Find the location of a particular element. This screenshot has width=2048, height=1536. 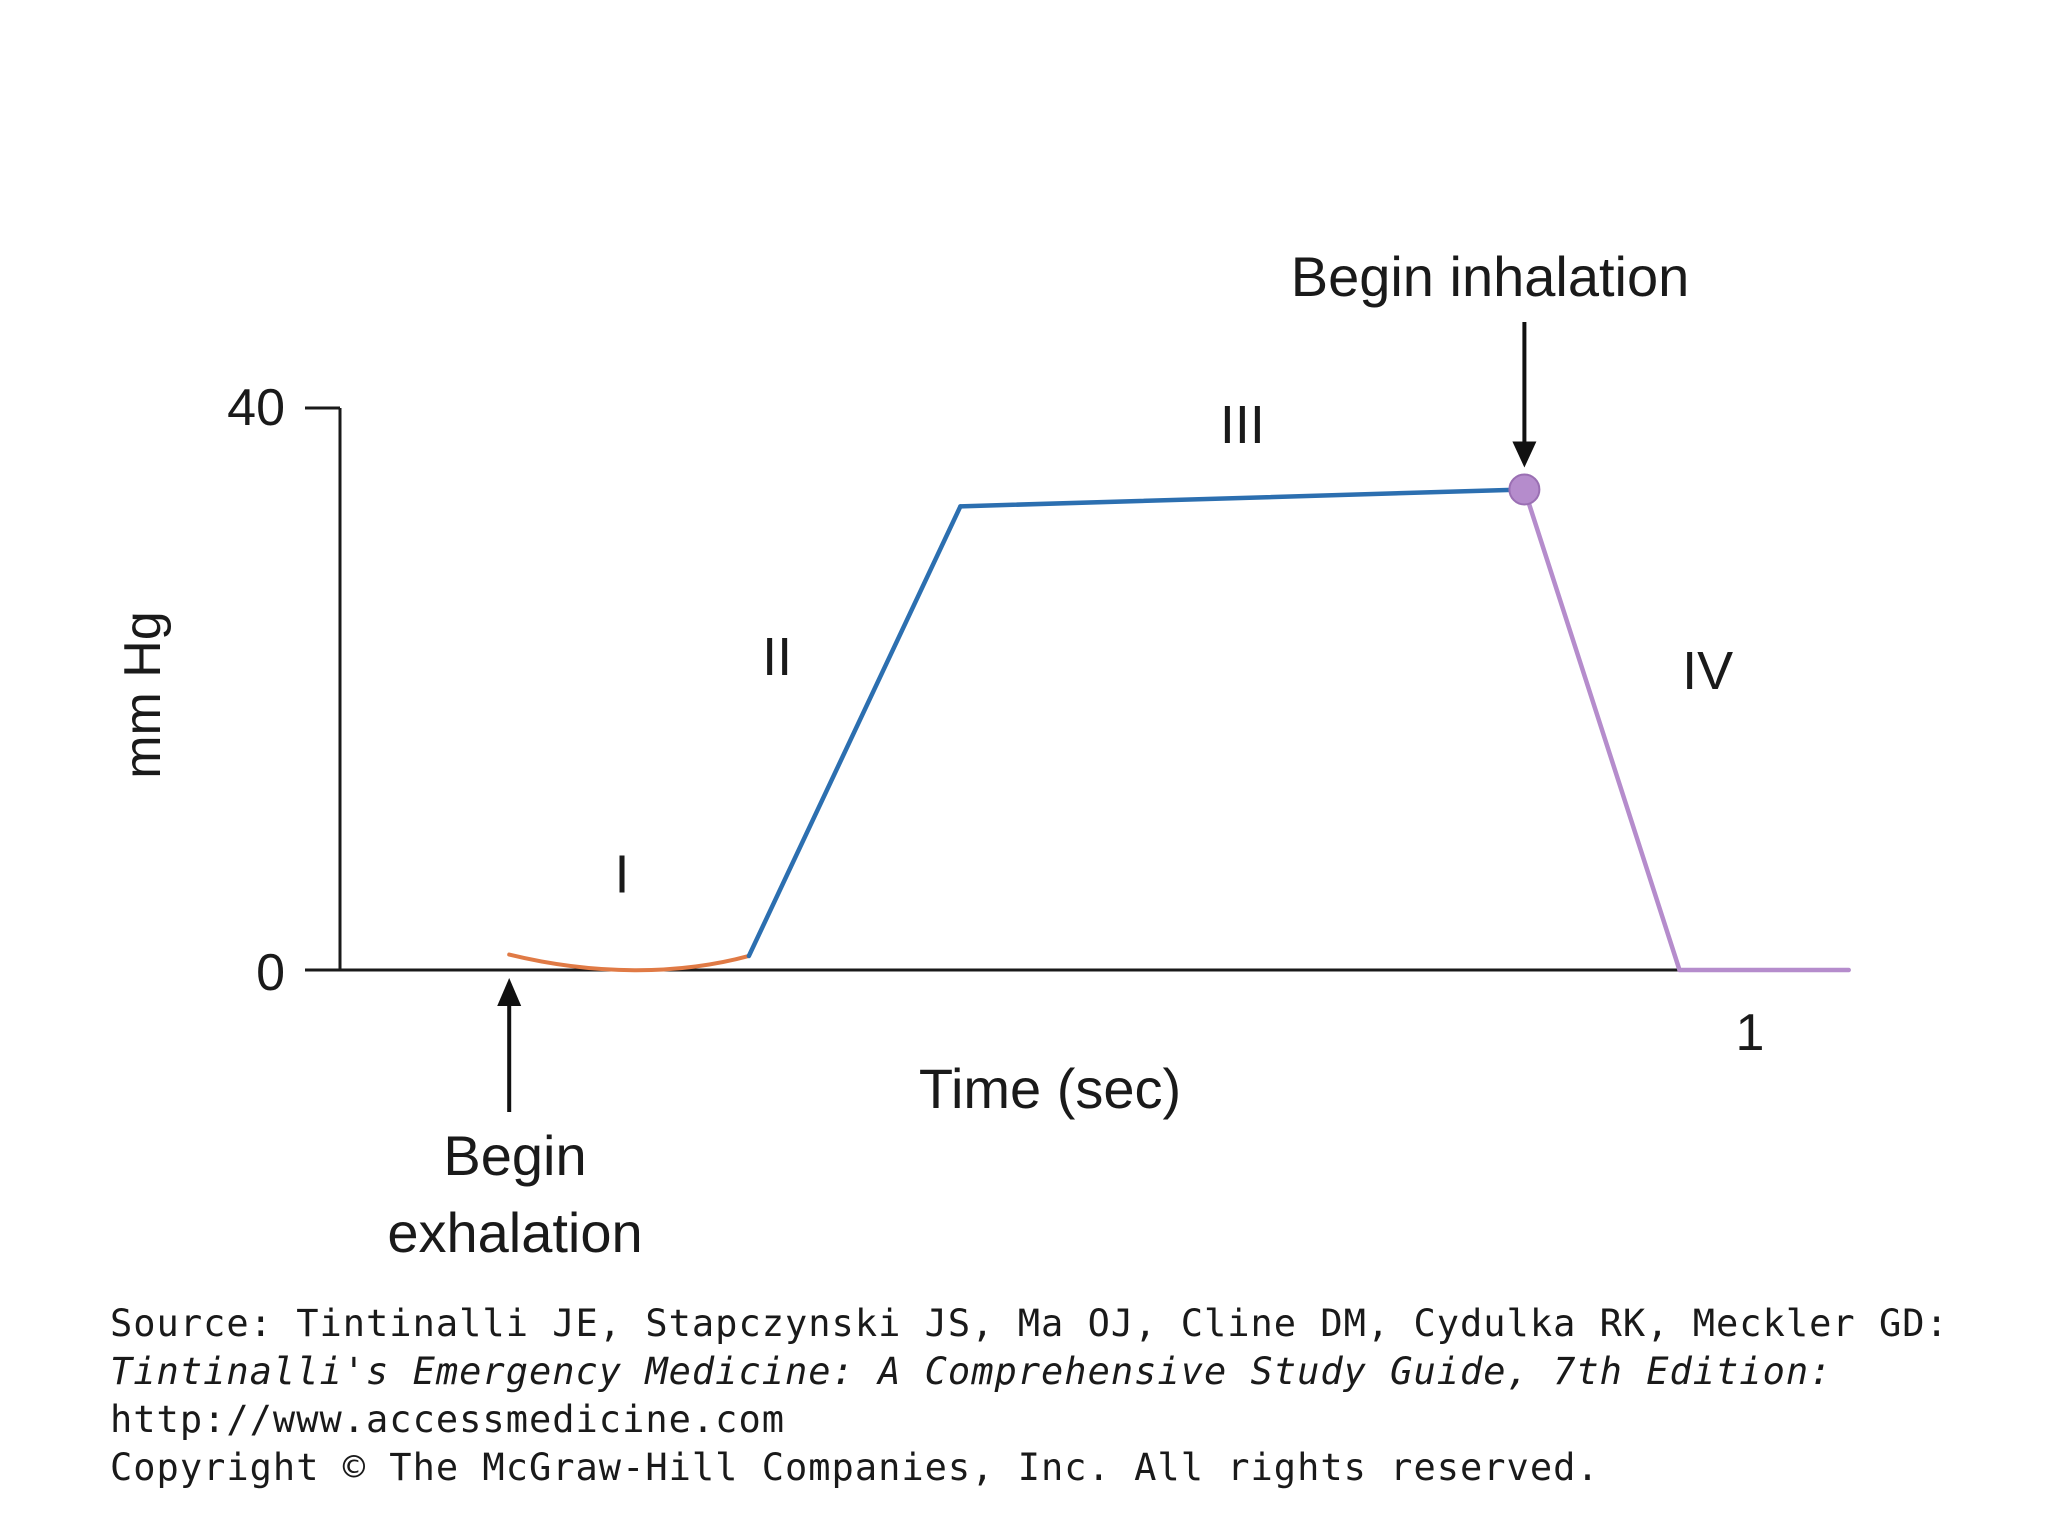

phase-iii-line is located at coordinates (1242, 498).